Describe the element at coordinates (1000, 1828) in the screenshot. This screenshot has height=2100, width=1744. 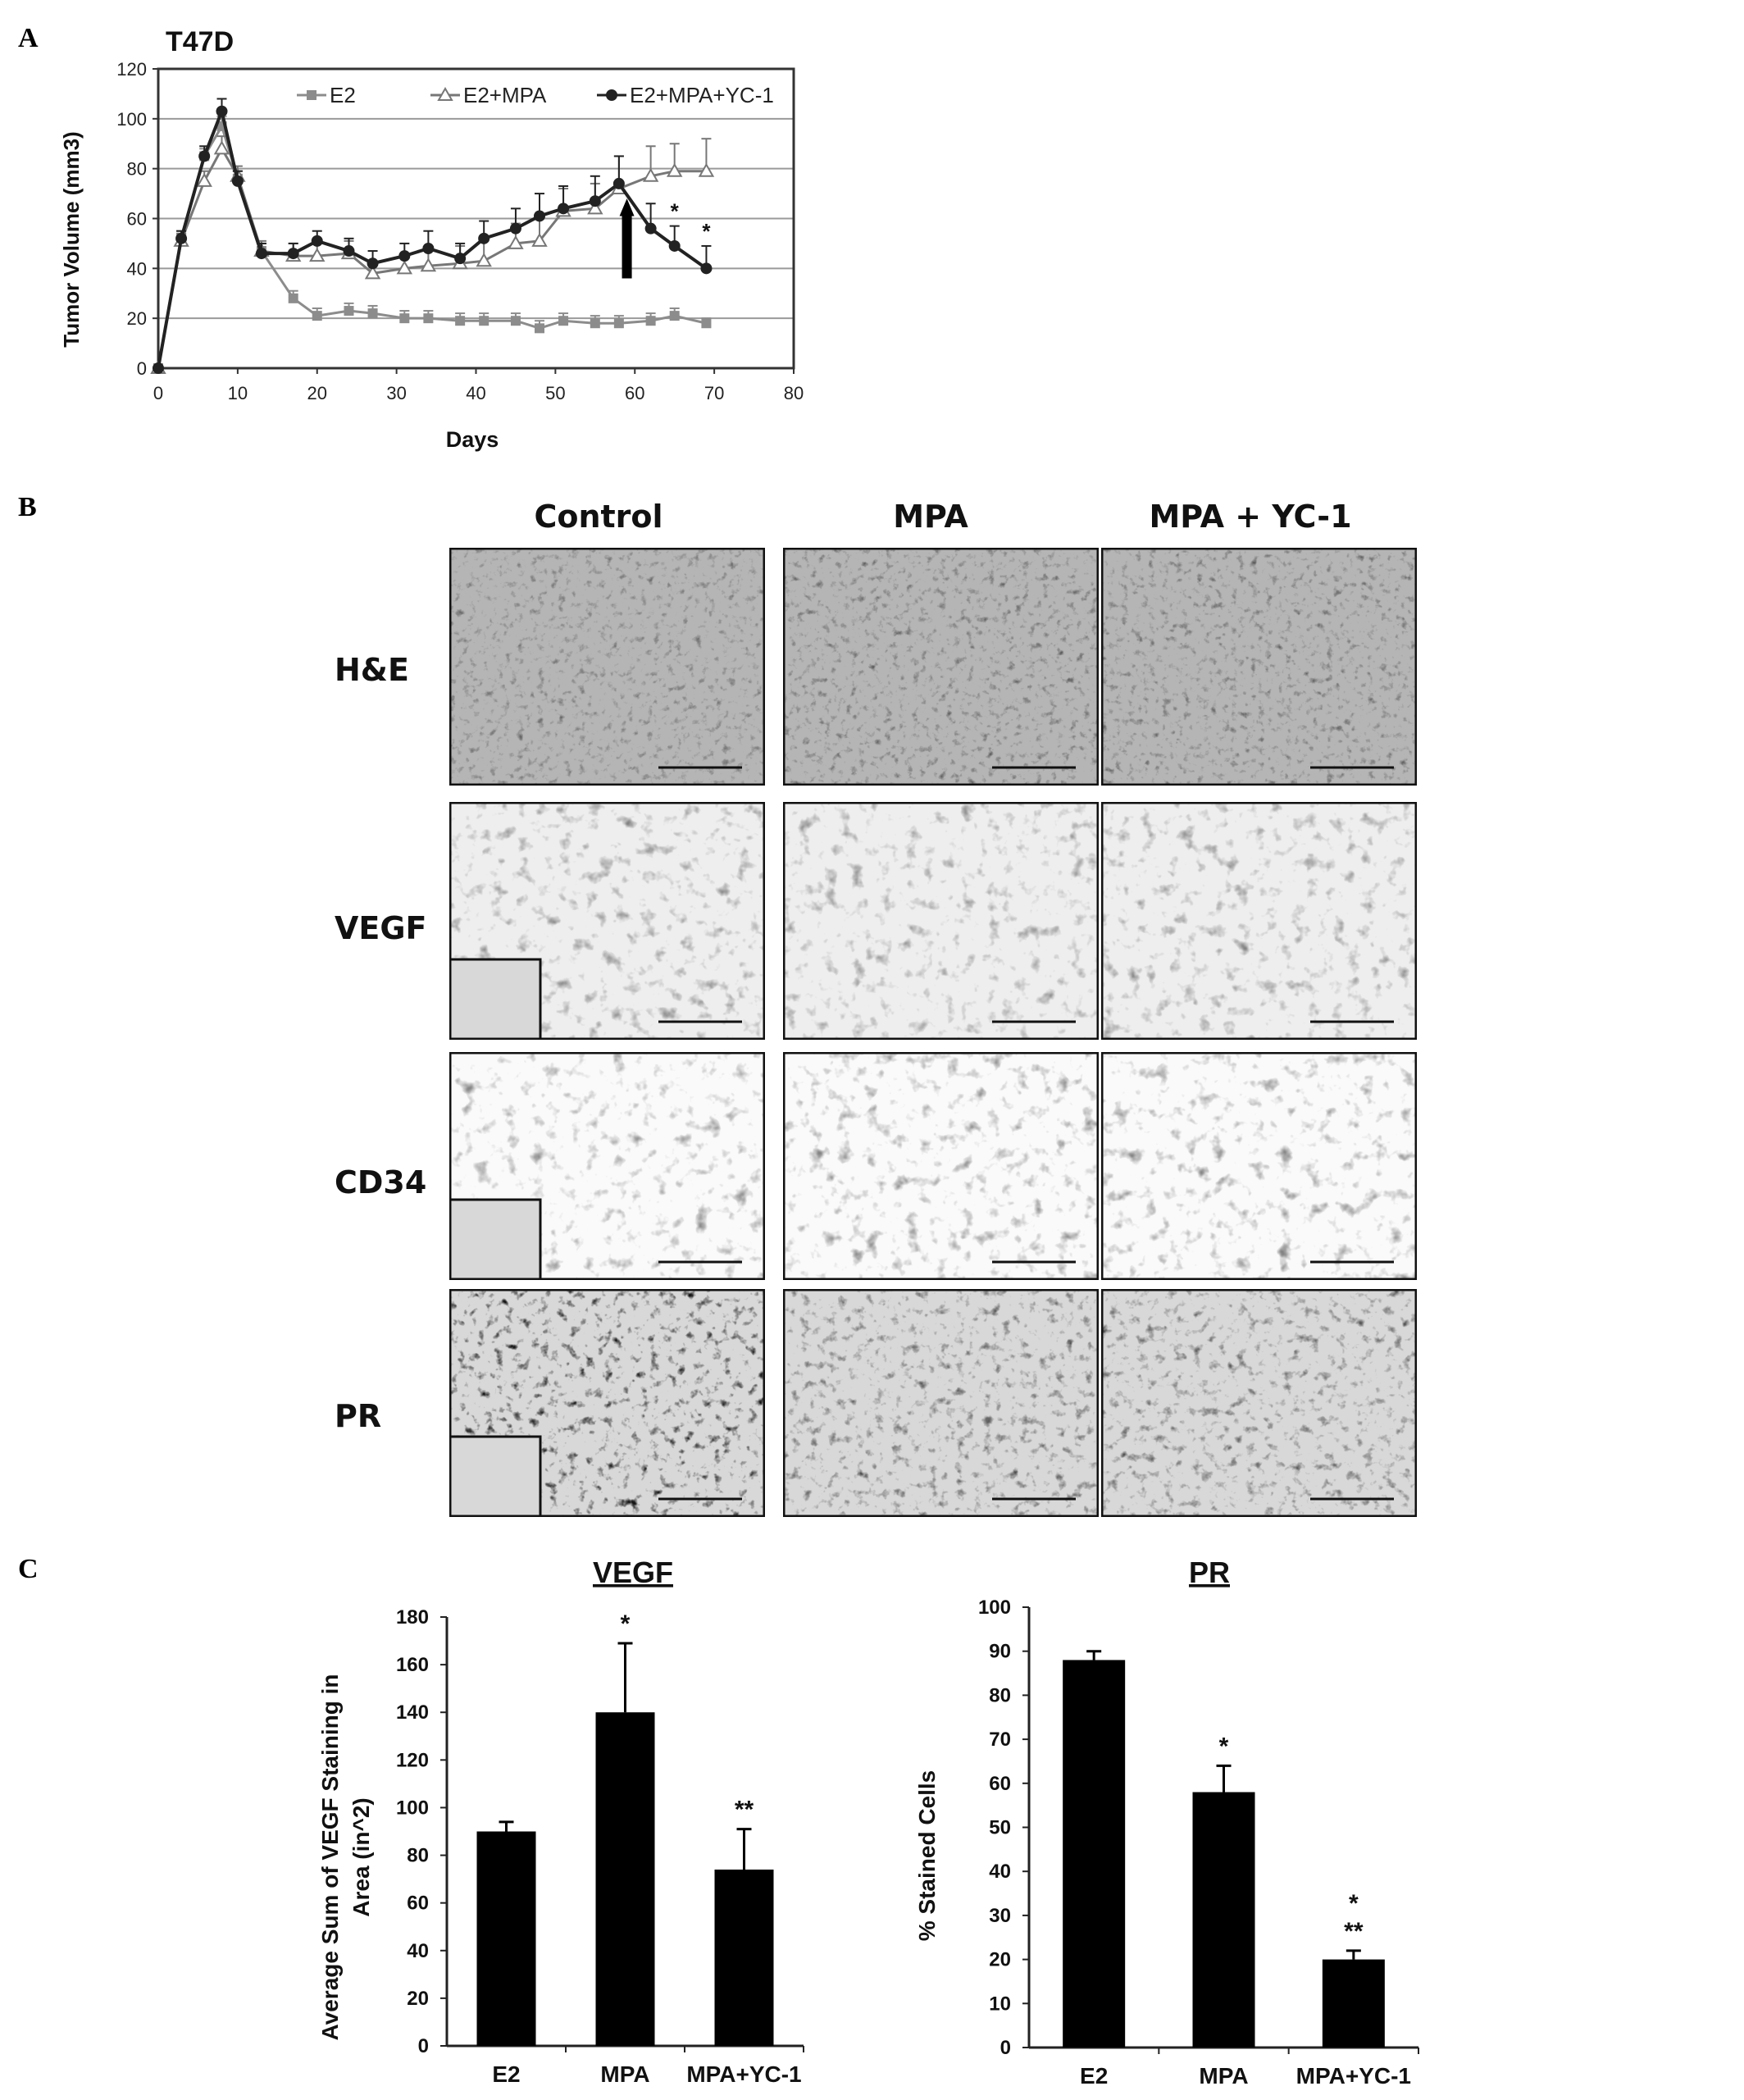
I see `bar-ytick-label: 50` at that location.